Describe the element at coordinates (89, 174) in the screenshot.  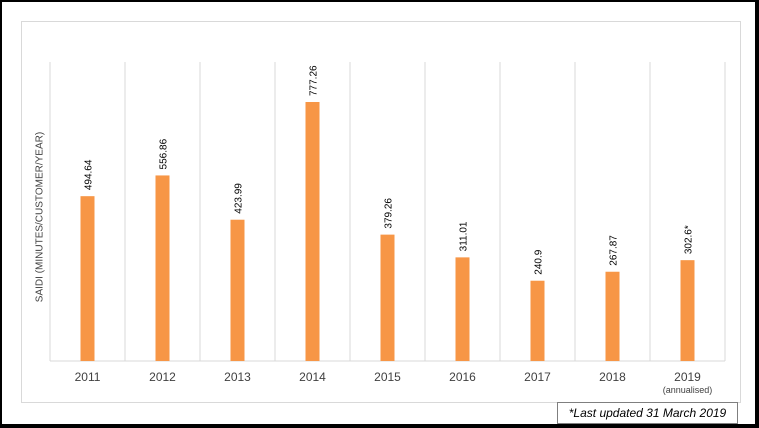
I see `data-label: 494.64` at that location.